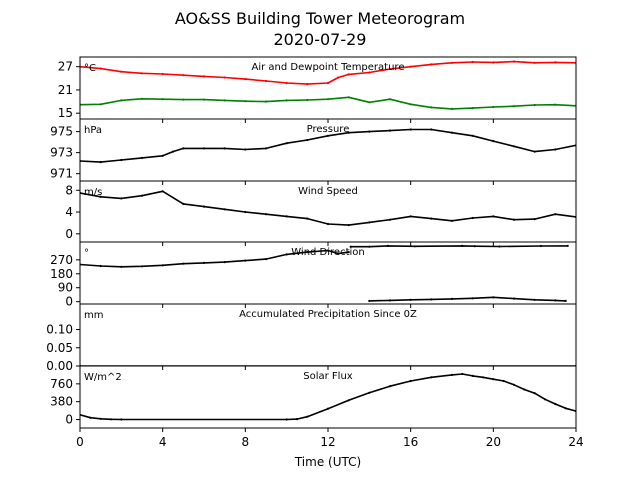  What do you see at coordinates (69, 234) in the screenshot?
I see `wind_speed-ytick-label: 0` at bounding box center [69, 234].